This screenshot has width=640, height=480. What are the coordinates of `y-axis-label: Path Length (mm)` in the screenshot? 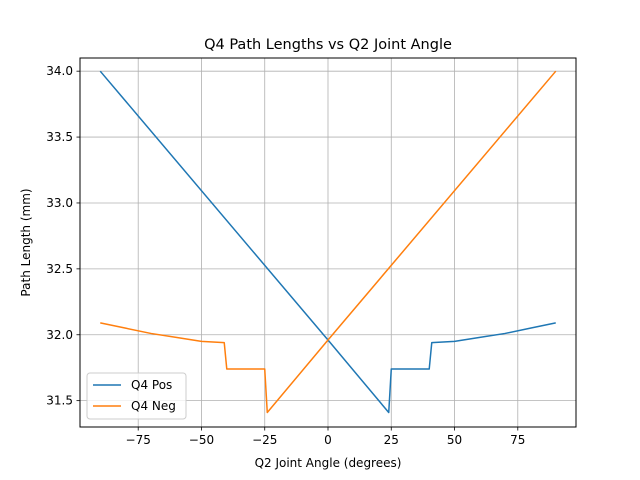 It's located at (26, 242).